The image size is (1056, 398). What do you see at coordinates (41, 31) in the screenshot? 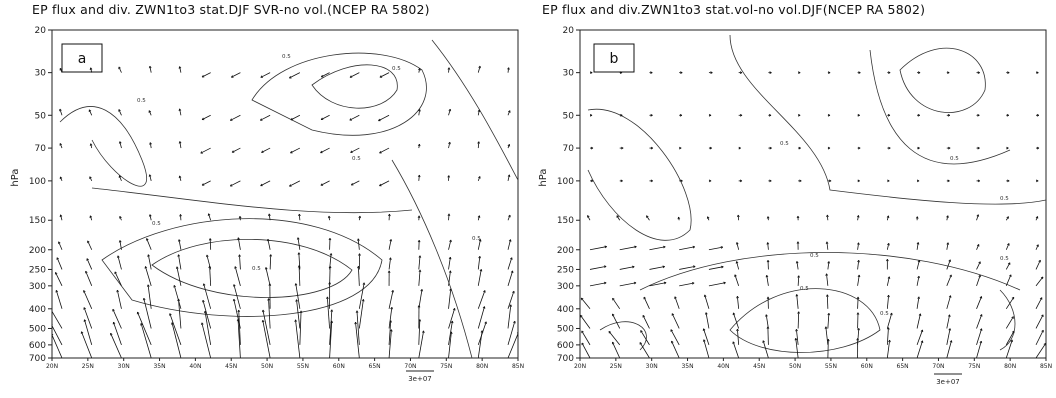
I see `y-tick-label: 20` at bounding box center [41, 31].